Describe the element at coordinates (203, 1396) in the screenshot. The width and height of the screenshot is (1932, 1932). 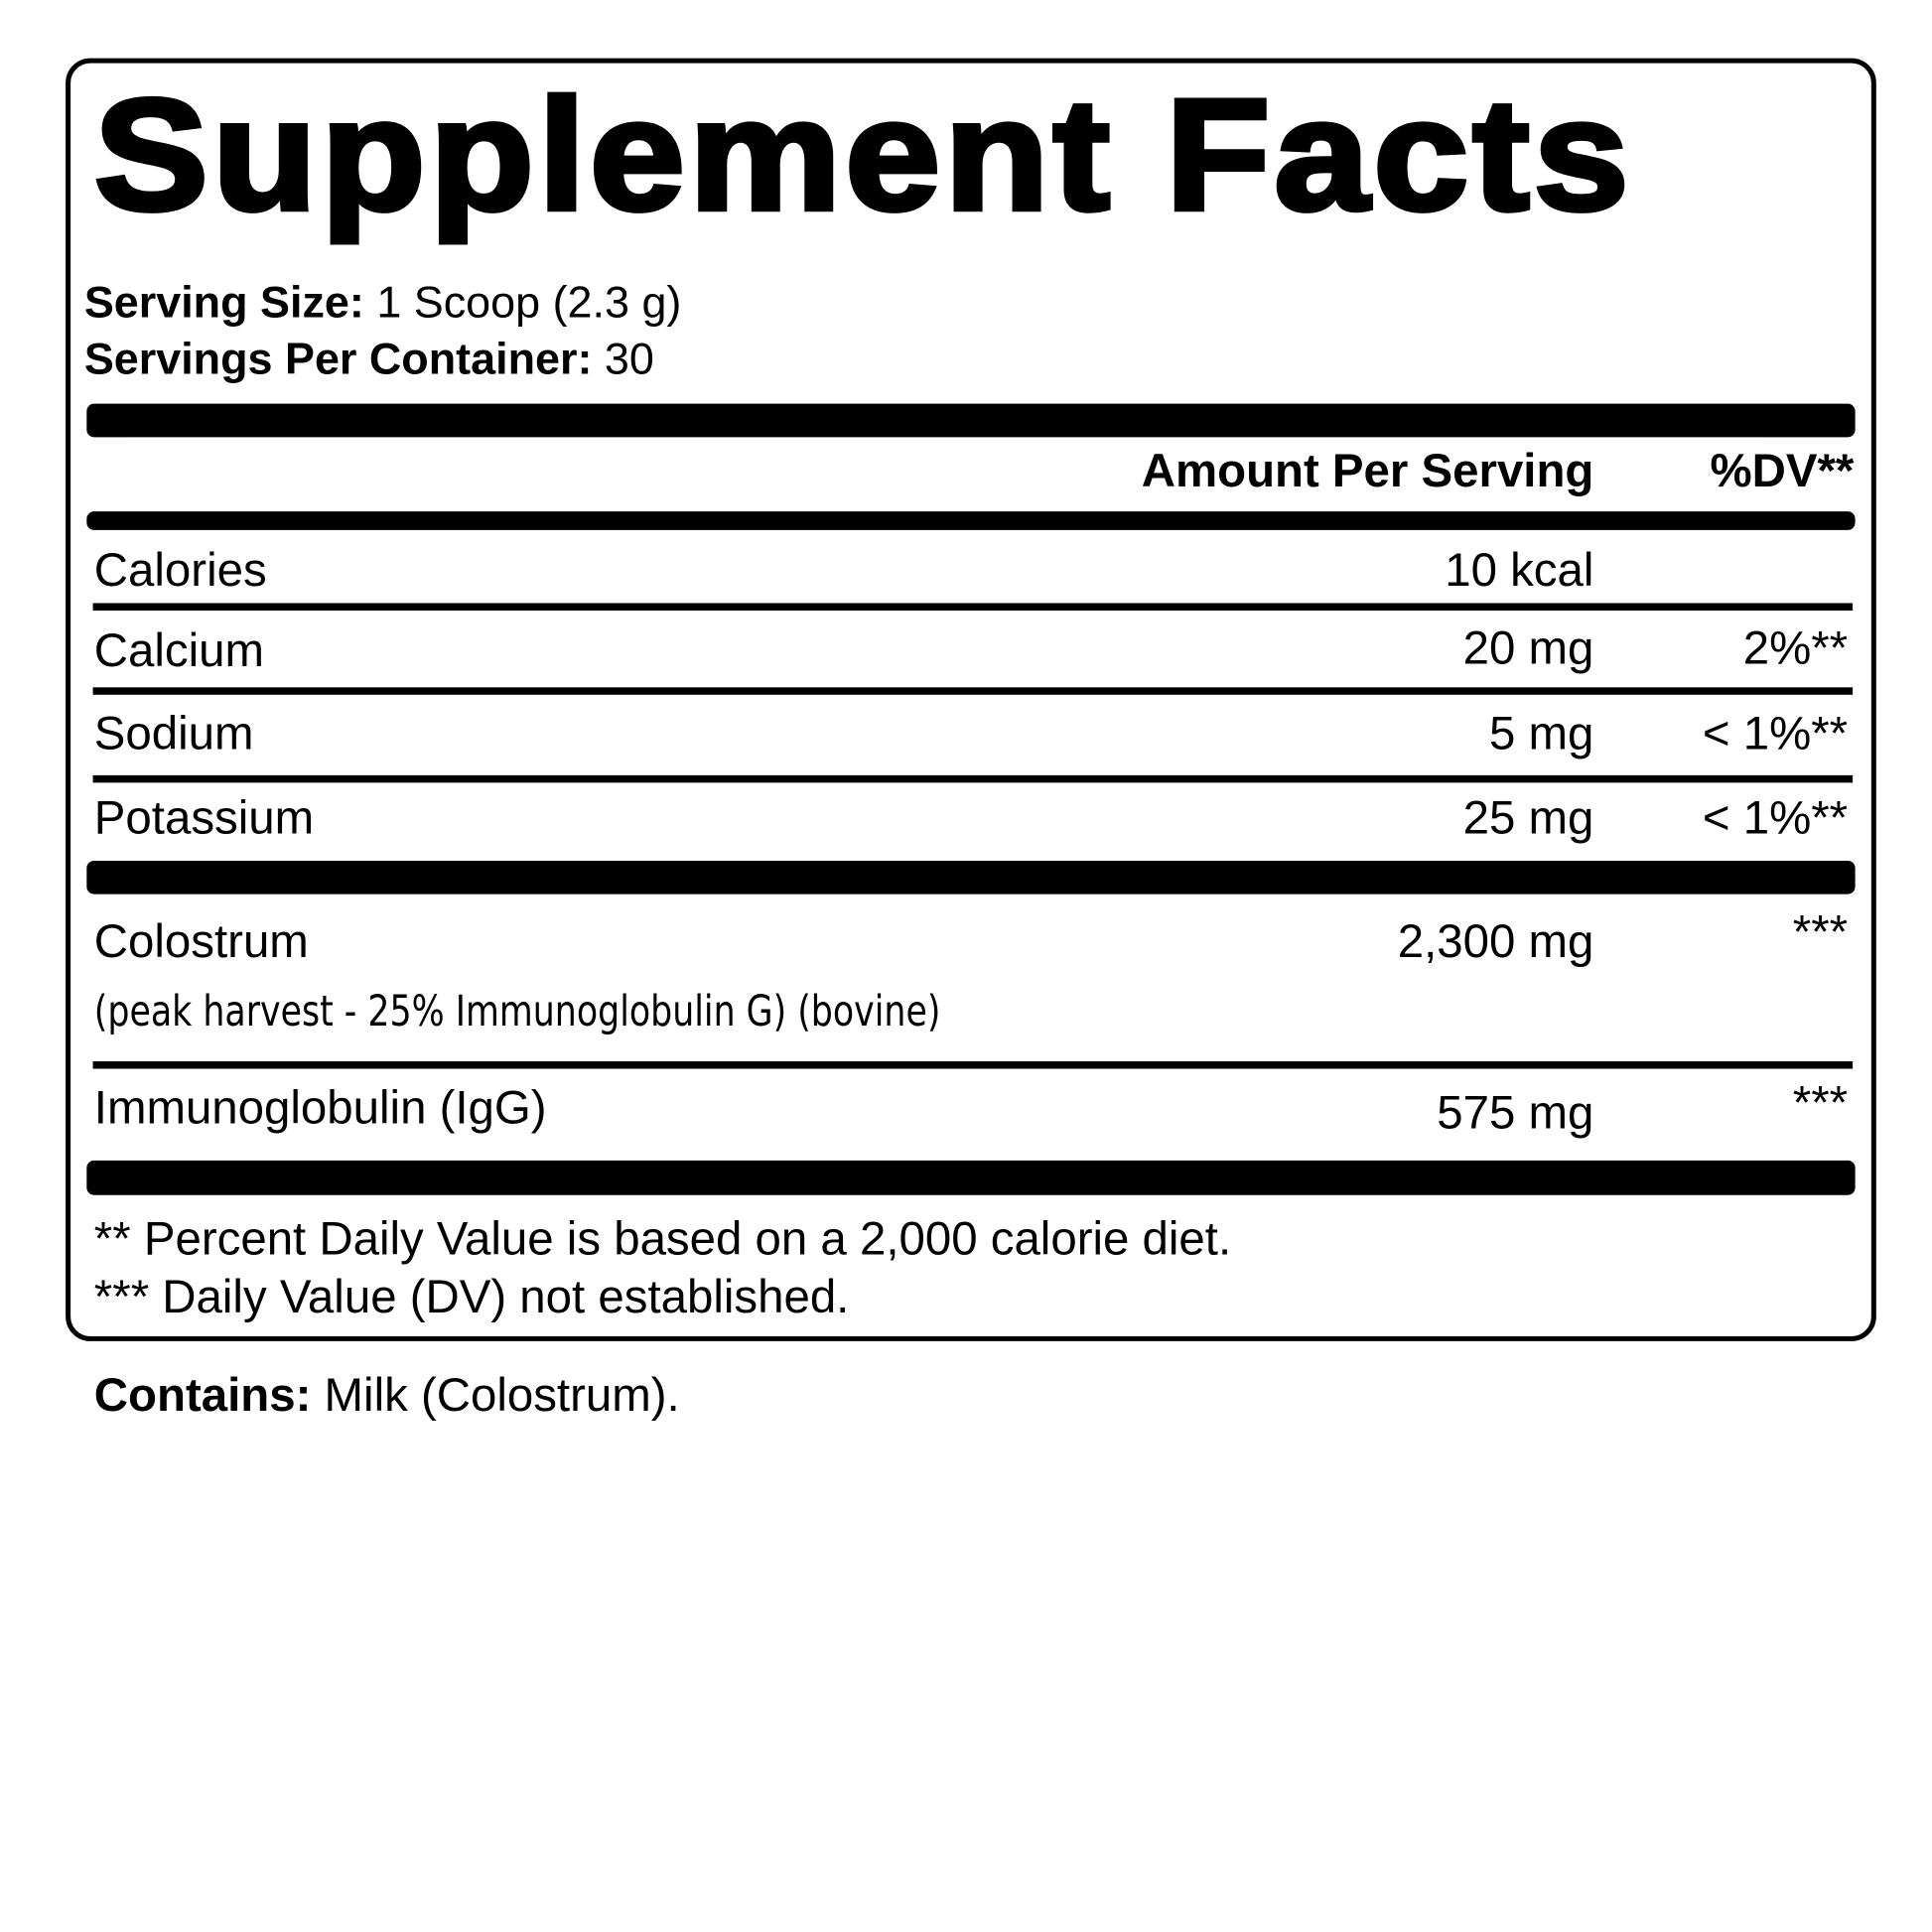
I see `contains-label: Contains:` at that location.